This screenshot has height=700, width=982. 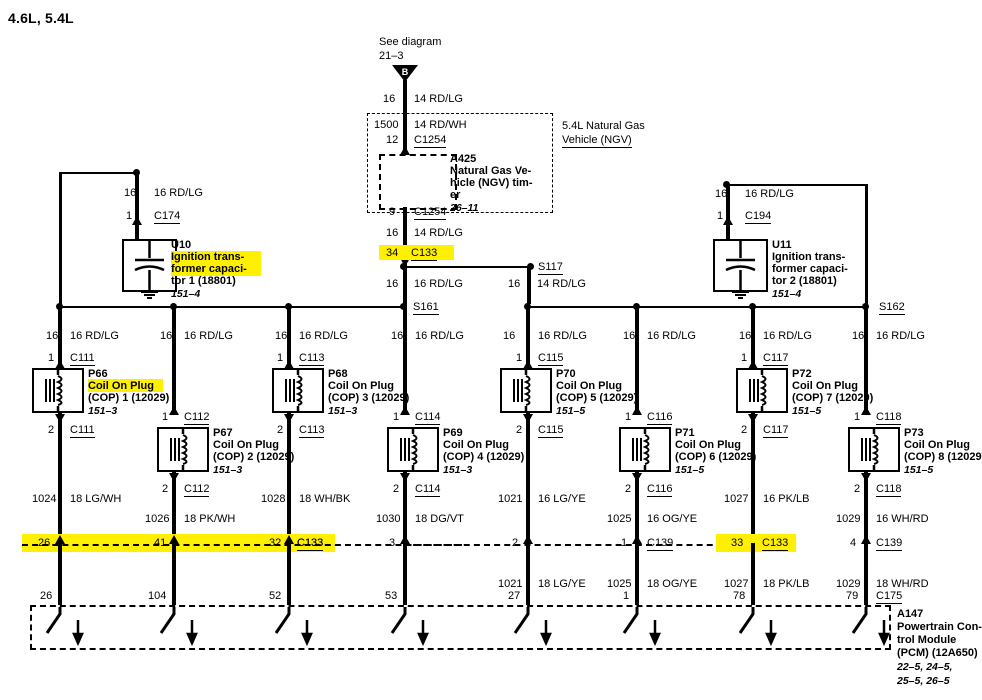 What do you see at coordinates (744, 430) in the screenshot?
I see `p72-bot-pin: 2` at bounding box center [744, 430].